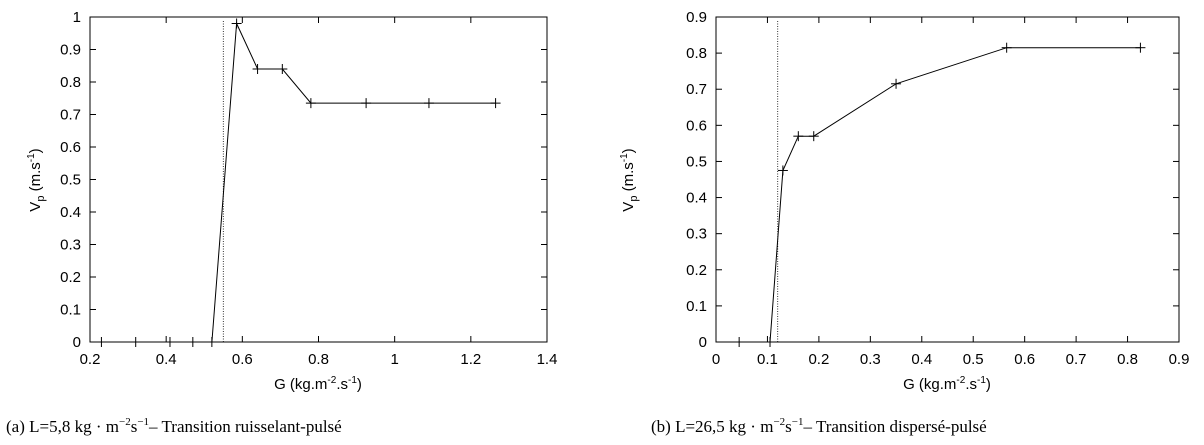  What do you see at coordinates (973, 359) in the screenshot?
I see `x-tick-label: 0.5` at bounding box center [973, 359].